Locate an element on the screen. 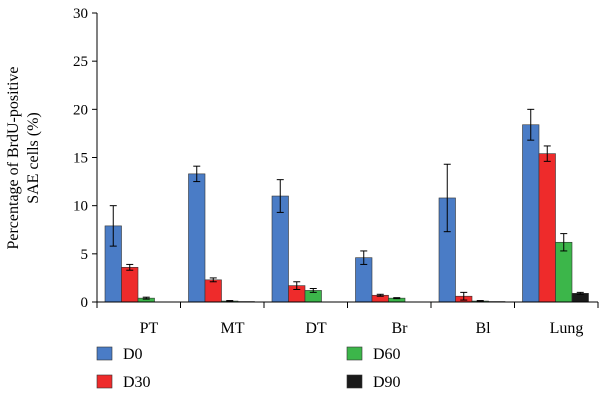 Image resolution: width=600 pixels, height=401 pixels. y-axis-title-line: Percentage of BrdU-positive is located at coordinates (13, 157).